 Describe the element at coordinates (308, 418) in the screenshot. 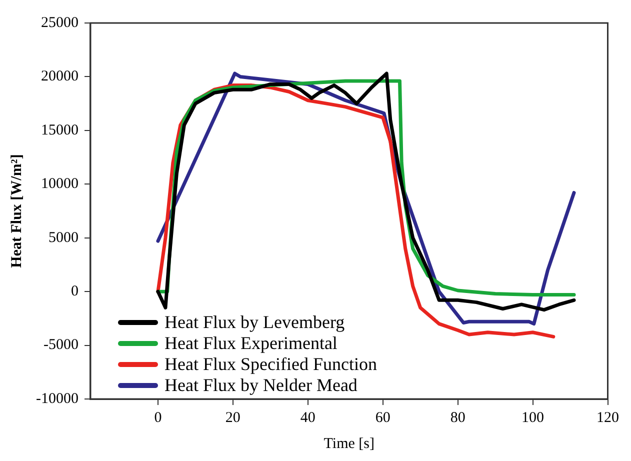

I see `x-tick-label: 40` at that location.